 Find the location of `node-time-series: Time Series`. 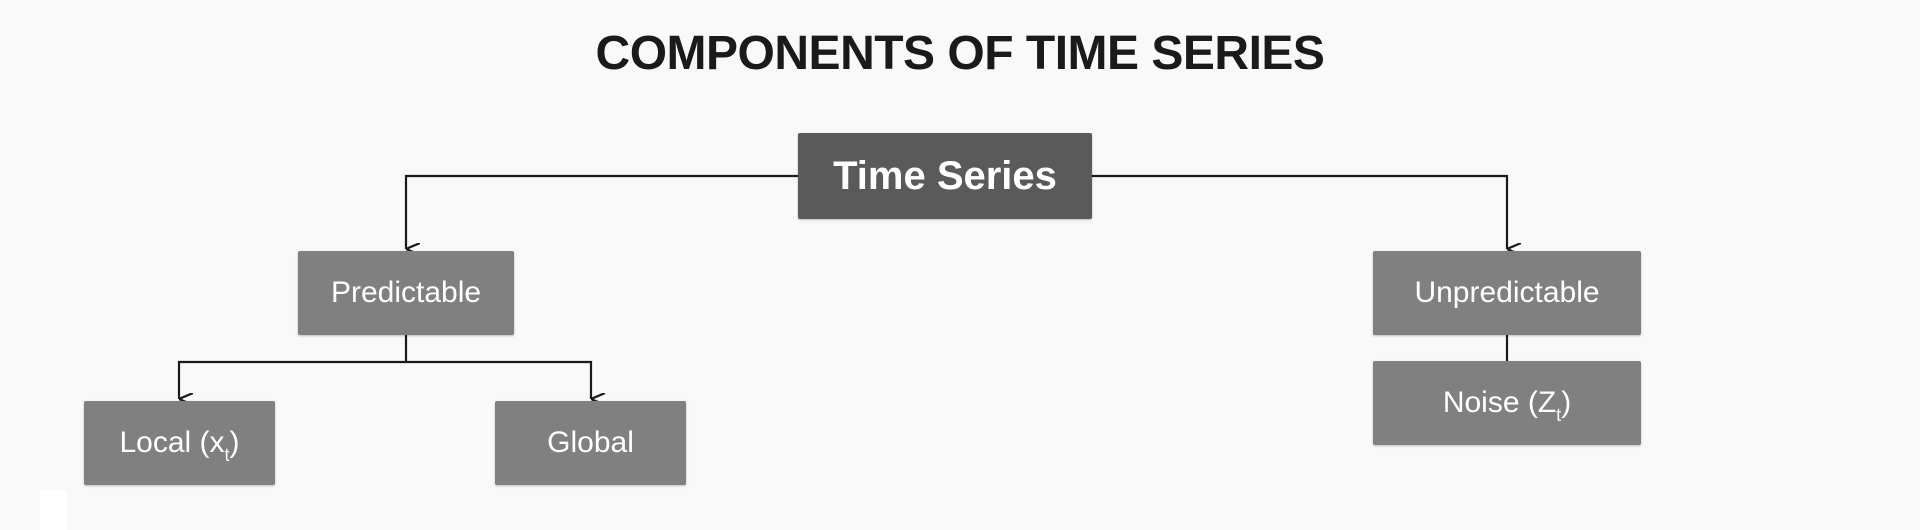

node-time-series: Time Series is located at coordinates (945, 176).